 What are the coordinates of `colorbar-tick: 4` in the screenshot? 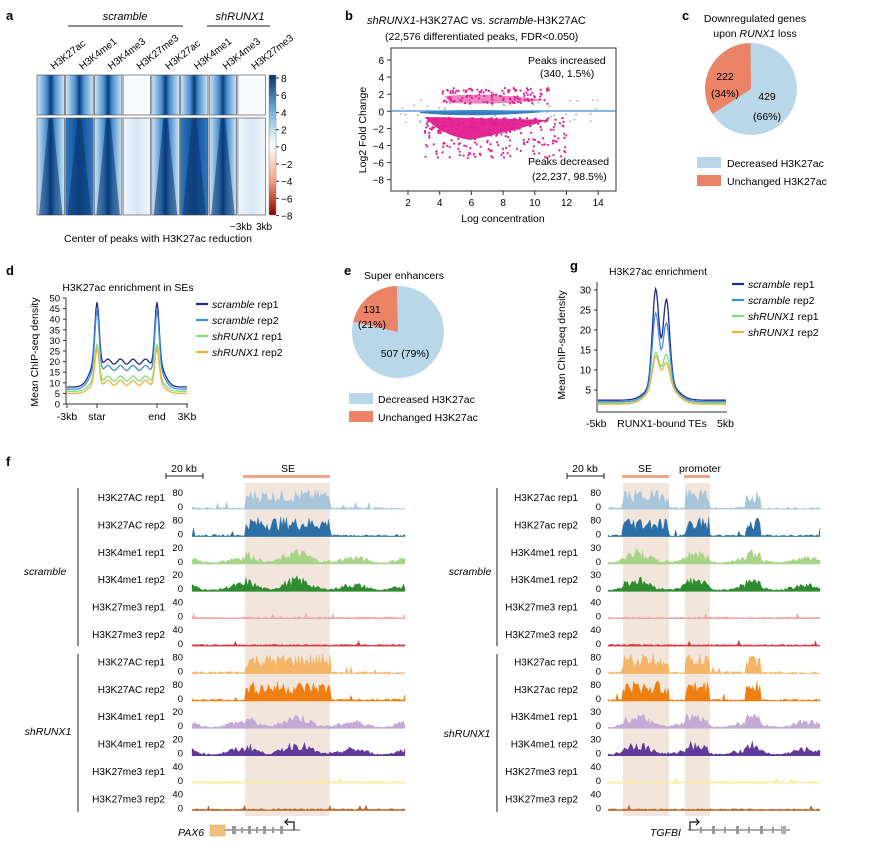 It's located at (284, 113).